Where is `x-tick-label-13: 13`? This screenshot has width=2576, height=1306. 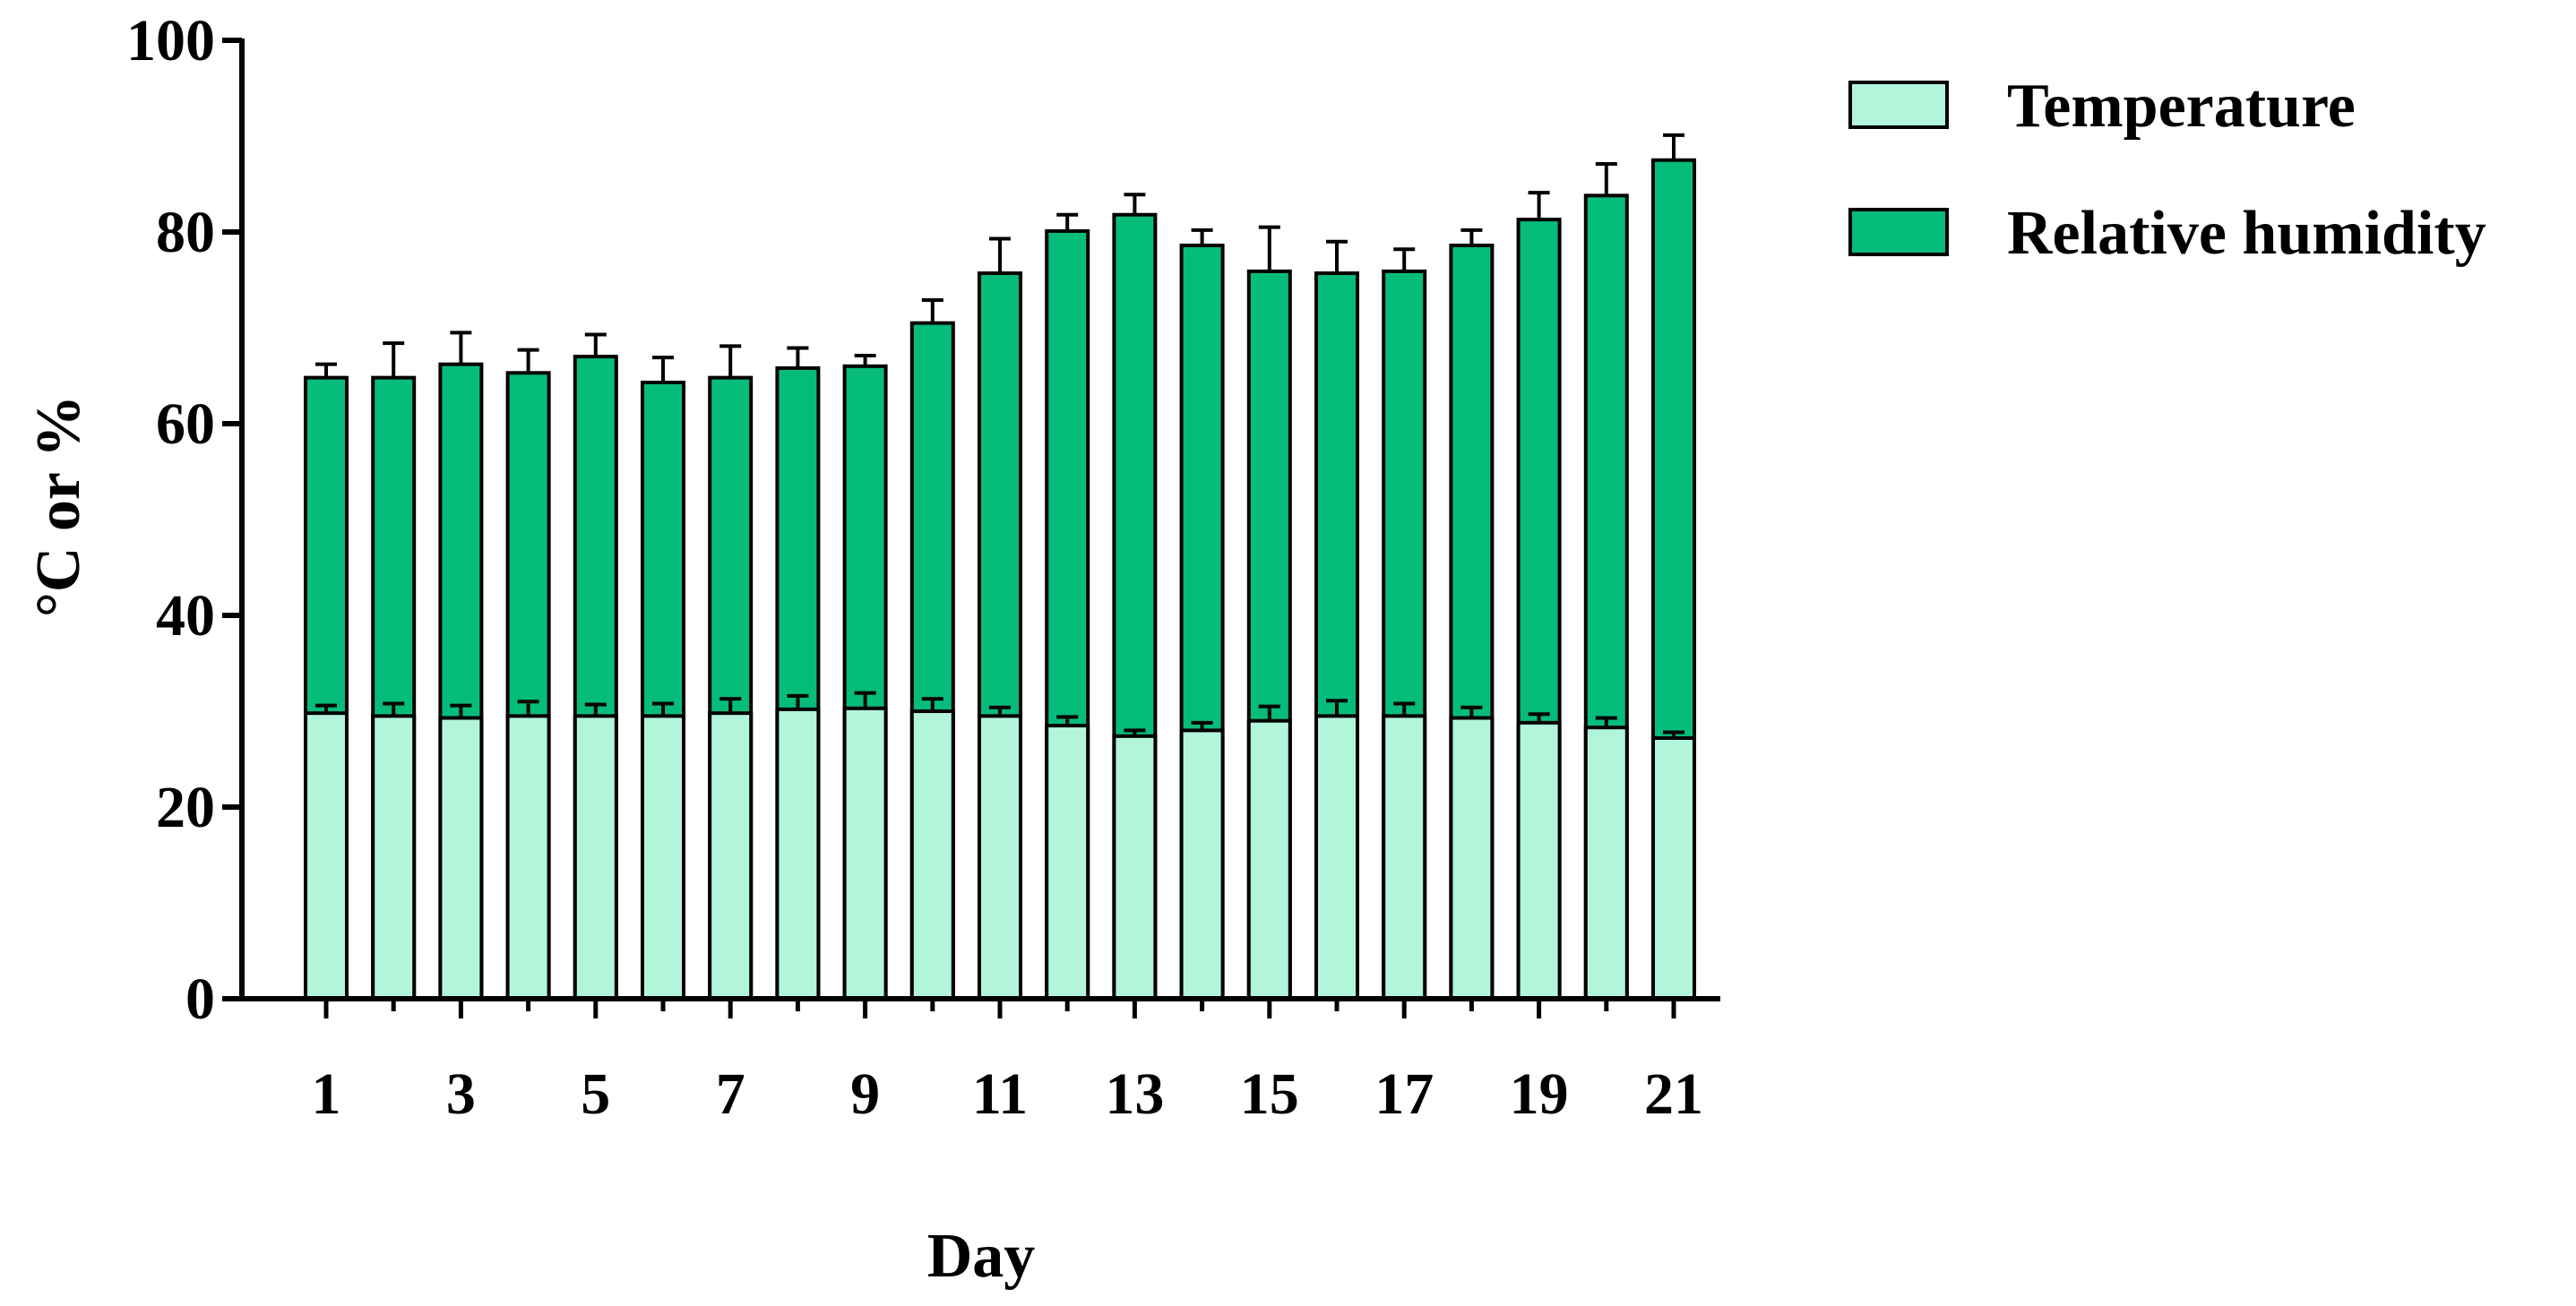 x-tick-label-13: 13 is located at coordinates (1134, 1094).